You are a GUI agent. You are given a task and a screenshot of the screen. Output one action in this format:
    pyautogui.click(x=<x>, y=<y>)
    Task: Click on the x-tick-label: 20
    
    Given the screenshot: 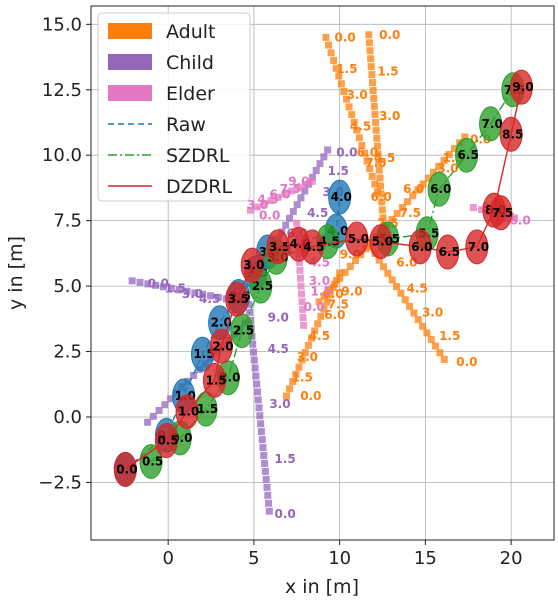 What is the action you would take?
    pyautogui.click(x=511, y=558)
    